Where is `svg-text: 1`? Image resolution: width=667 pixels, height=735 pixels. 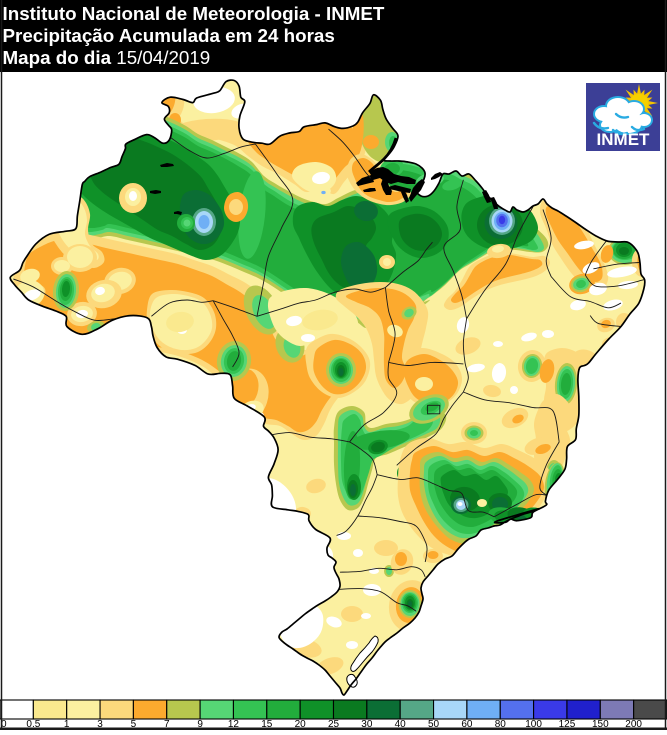 svg-text: 1 is located at coordinates (67, 724).